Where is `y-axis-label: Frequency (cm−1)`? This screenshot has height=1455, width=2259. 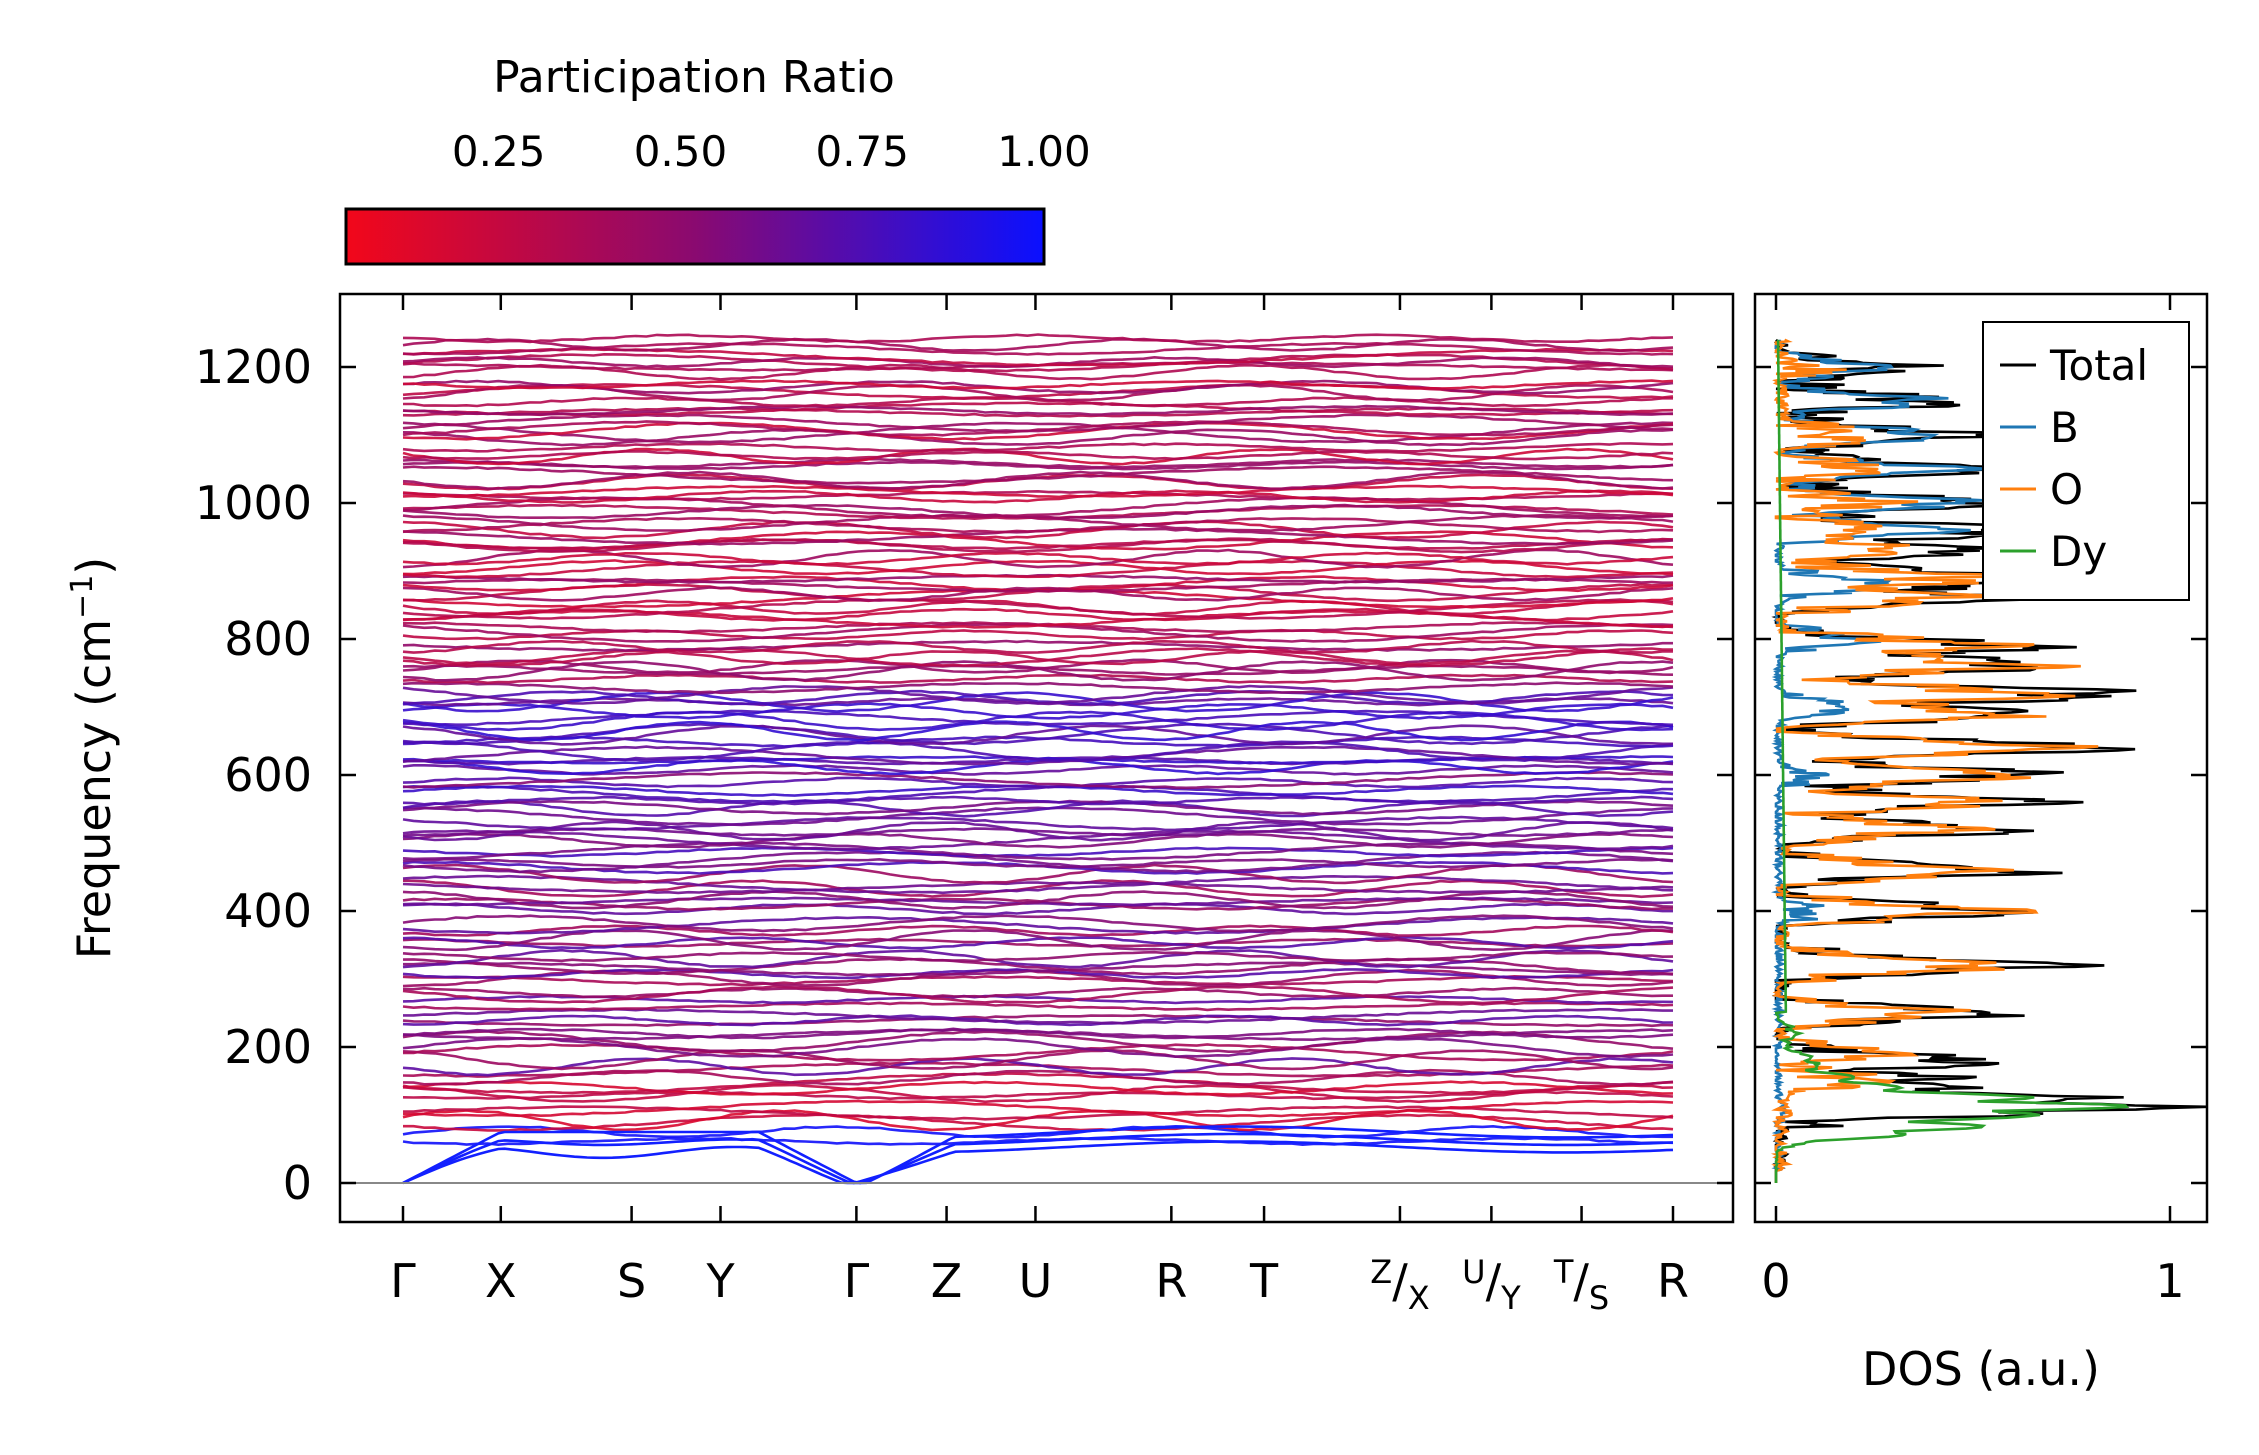
y-axis-label: Frequency (cm−1) is located at coordinates (93, 758).